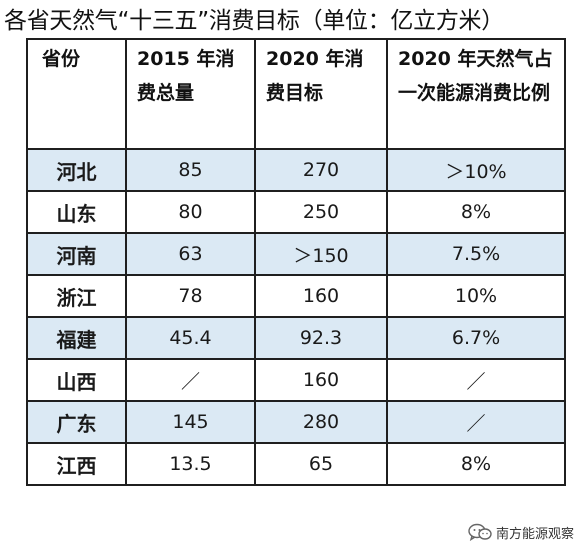 The height and width of the screenshot is (547, 586). What do you see at coordinates (321, 170) in the screenshot?
I see `target-2020-cell: 270` at bounding box center [321, 170].